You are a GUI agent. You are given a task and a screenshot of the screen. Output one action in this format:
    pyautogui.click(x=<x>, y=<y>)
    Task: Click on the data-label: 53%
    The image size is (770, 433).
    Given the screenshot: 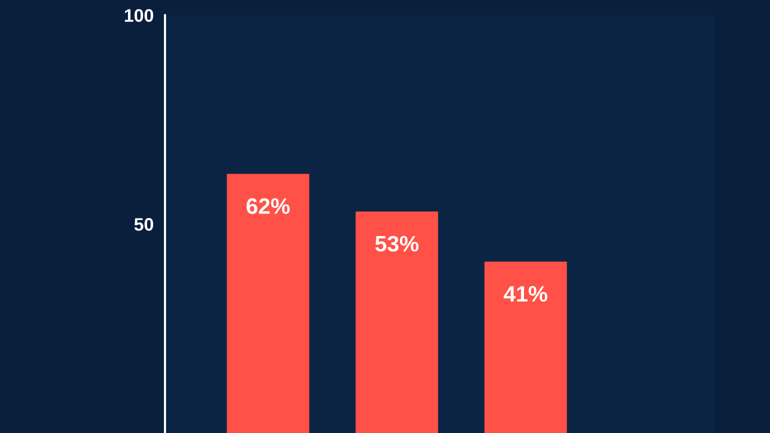 What is the action you would take?
    pyautogui.click(x=397, y=244)
    